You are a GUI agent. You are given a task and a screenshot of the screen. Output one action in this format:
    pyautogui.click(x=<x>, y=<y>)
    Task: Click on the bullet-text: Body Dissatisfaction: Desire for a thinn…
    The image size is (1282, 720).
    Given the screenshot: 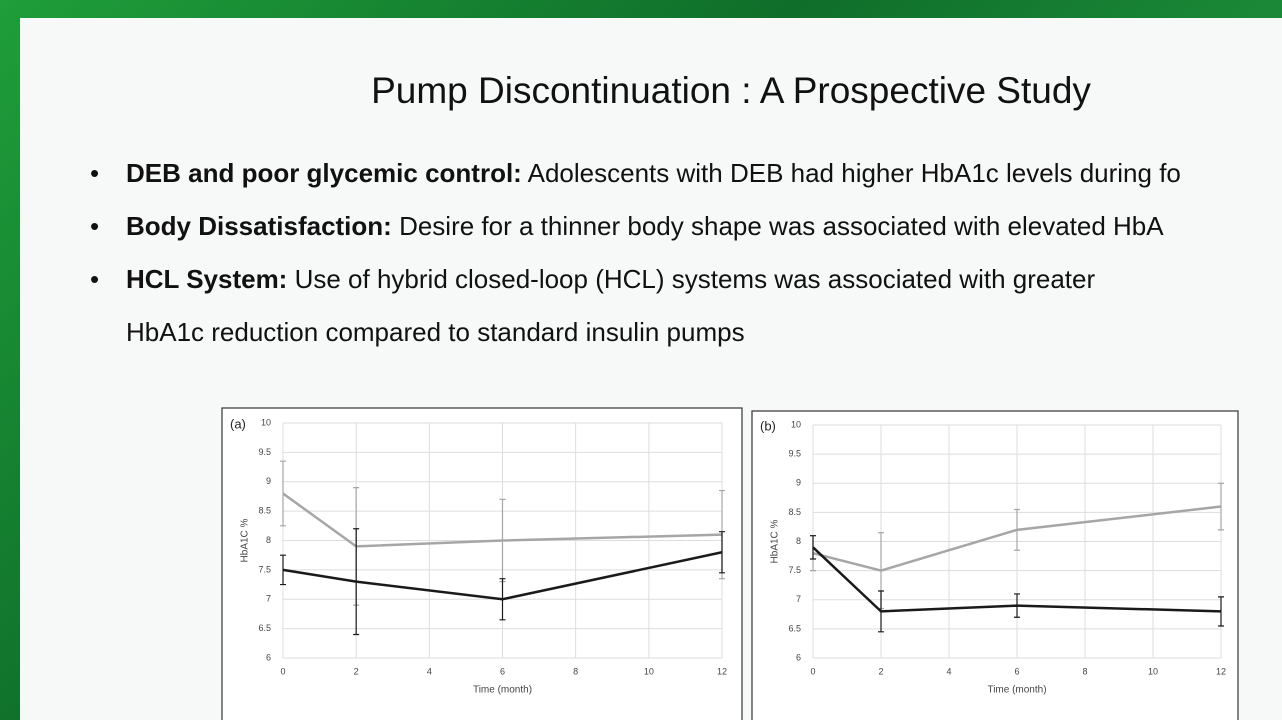 What is the action you would take?
    pyautogui.click(x=645, y=226)
    